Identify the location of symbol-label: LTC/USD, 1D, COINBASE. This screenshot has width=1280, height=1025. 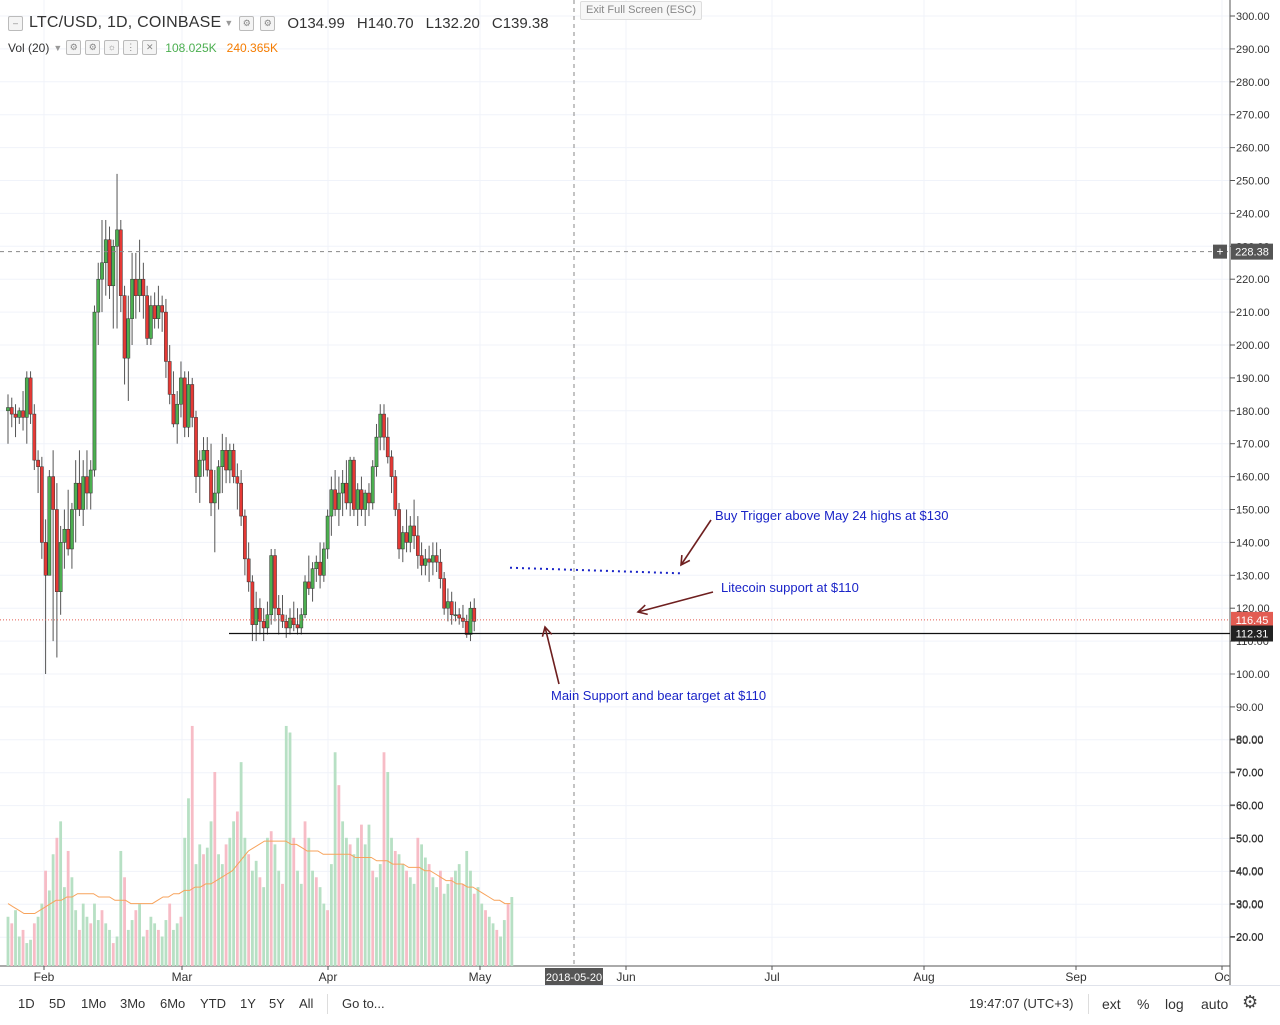
(125, 22).